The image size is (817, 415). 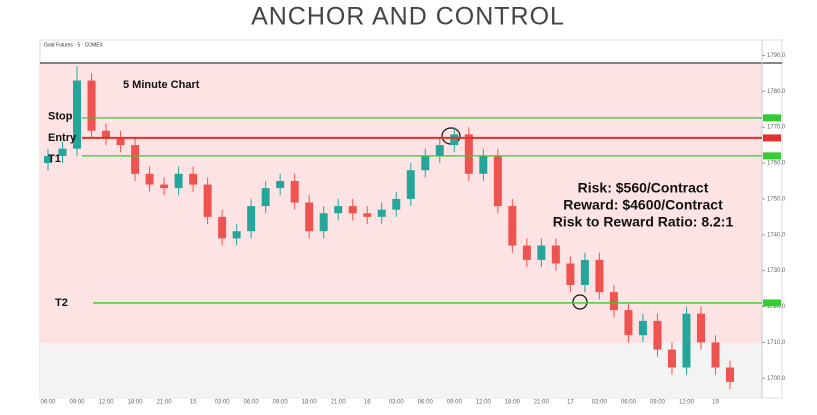 What do you see at coordinates (776, 379) in the screenshot?
I see `y-tick-label: 1700.0` at bounding box center [776, 379].